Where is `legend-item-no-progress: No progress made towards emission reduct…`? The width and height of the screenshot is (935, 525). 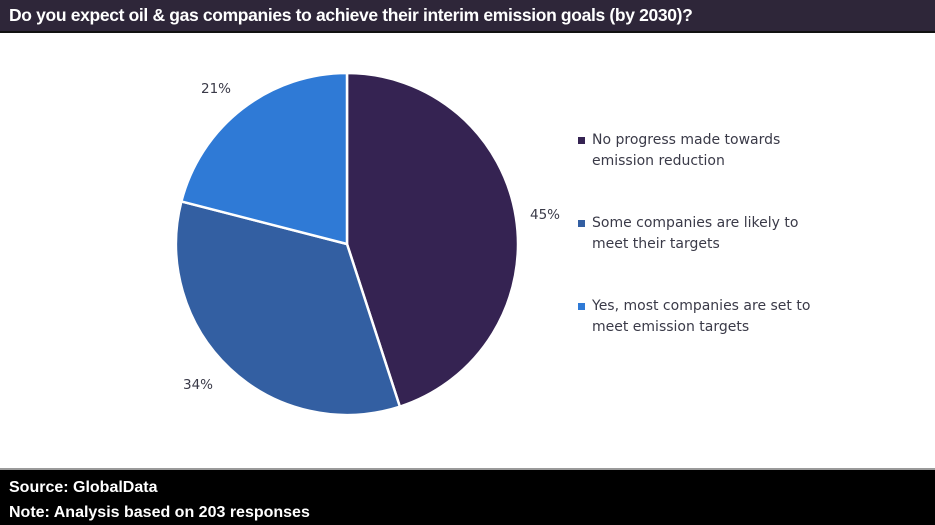 legend-item-no-progress: No progress made towards emission reduct… is located at coordinates (708, 150).